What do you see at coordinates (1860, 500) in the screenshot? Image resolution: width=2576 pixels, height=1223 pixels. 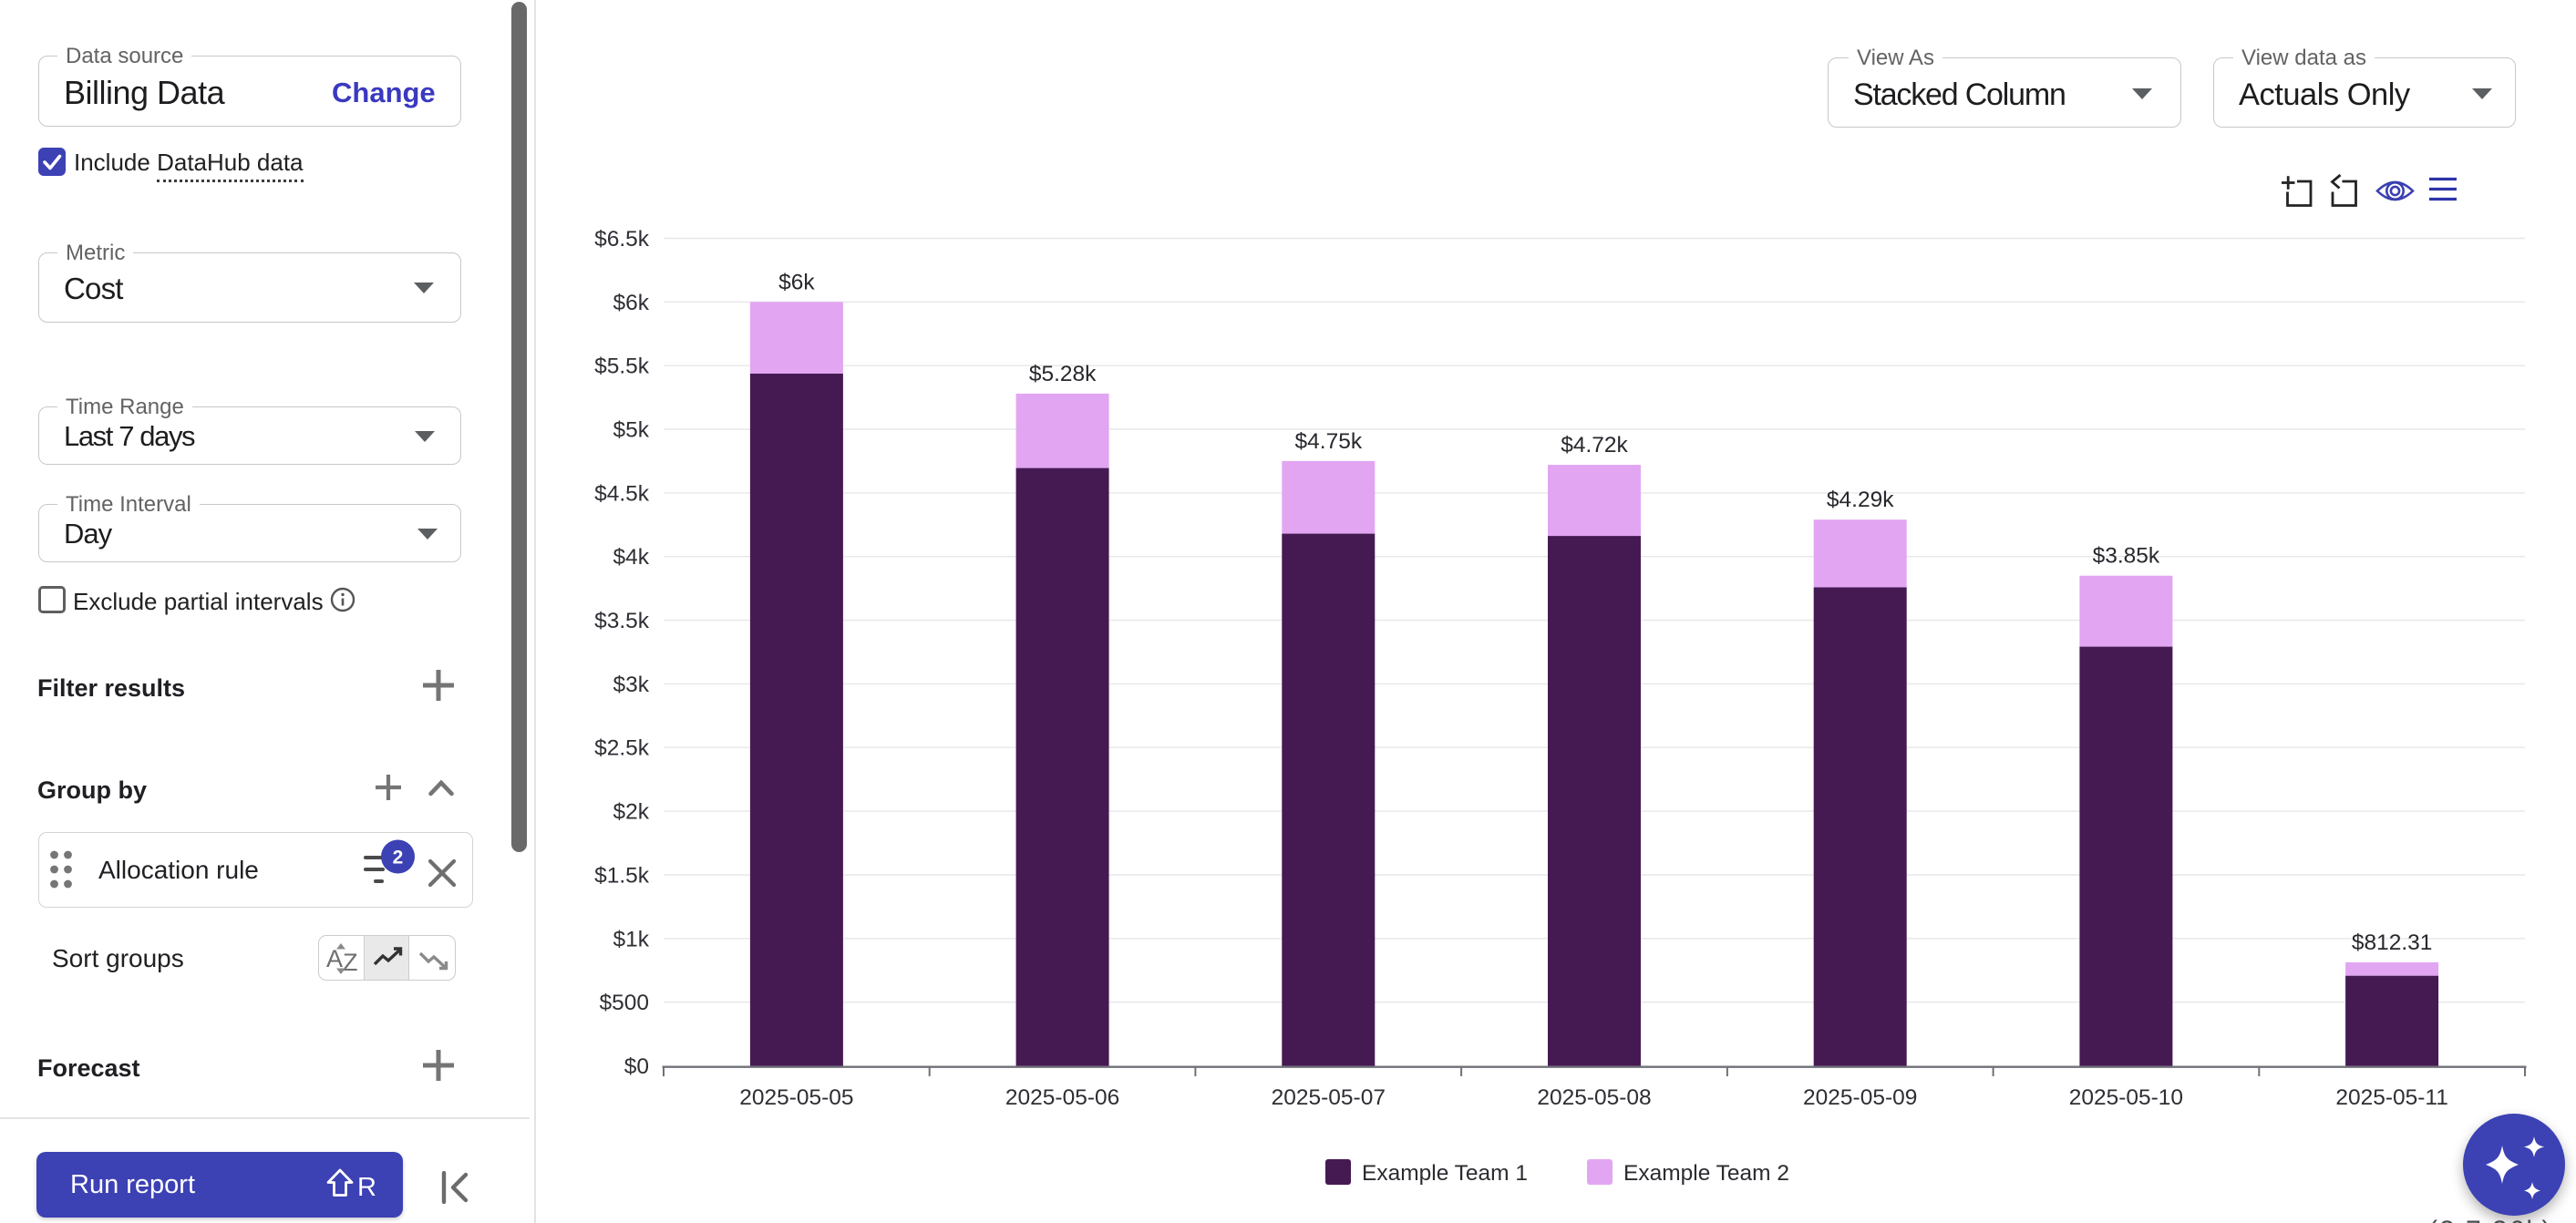 I see `svg-text: $4.29k` at bounding box center [1860, 500].